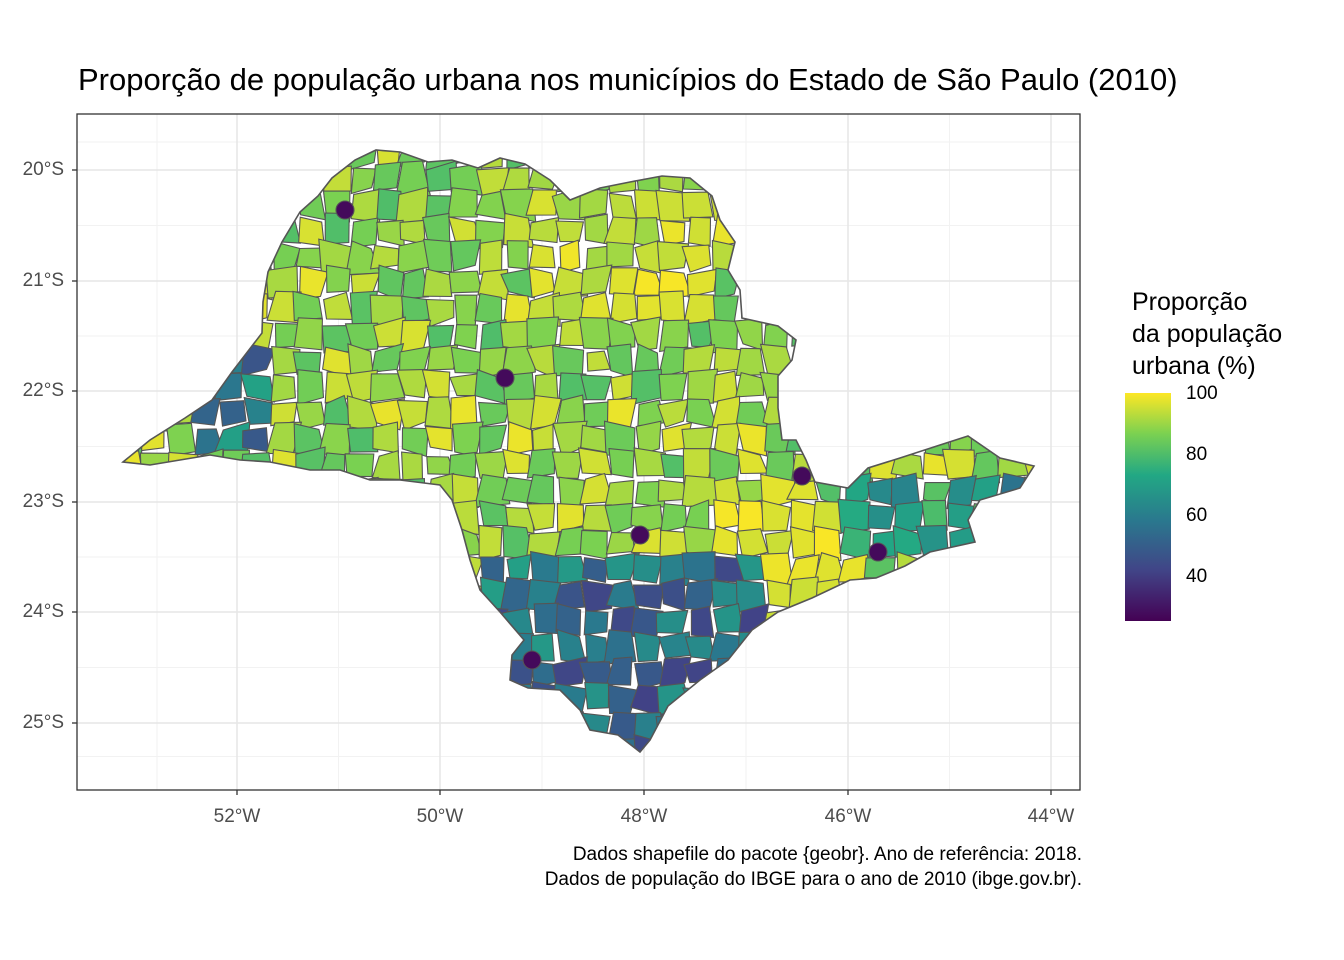  Describe the element at coordinates (43, 501) in the screenshot. I see `y-tick-label: 23°S` at that location.